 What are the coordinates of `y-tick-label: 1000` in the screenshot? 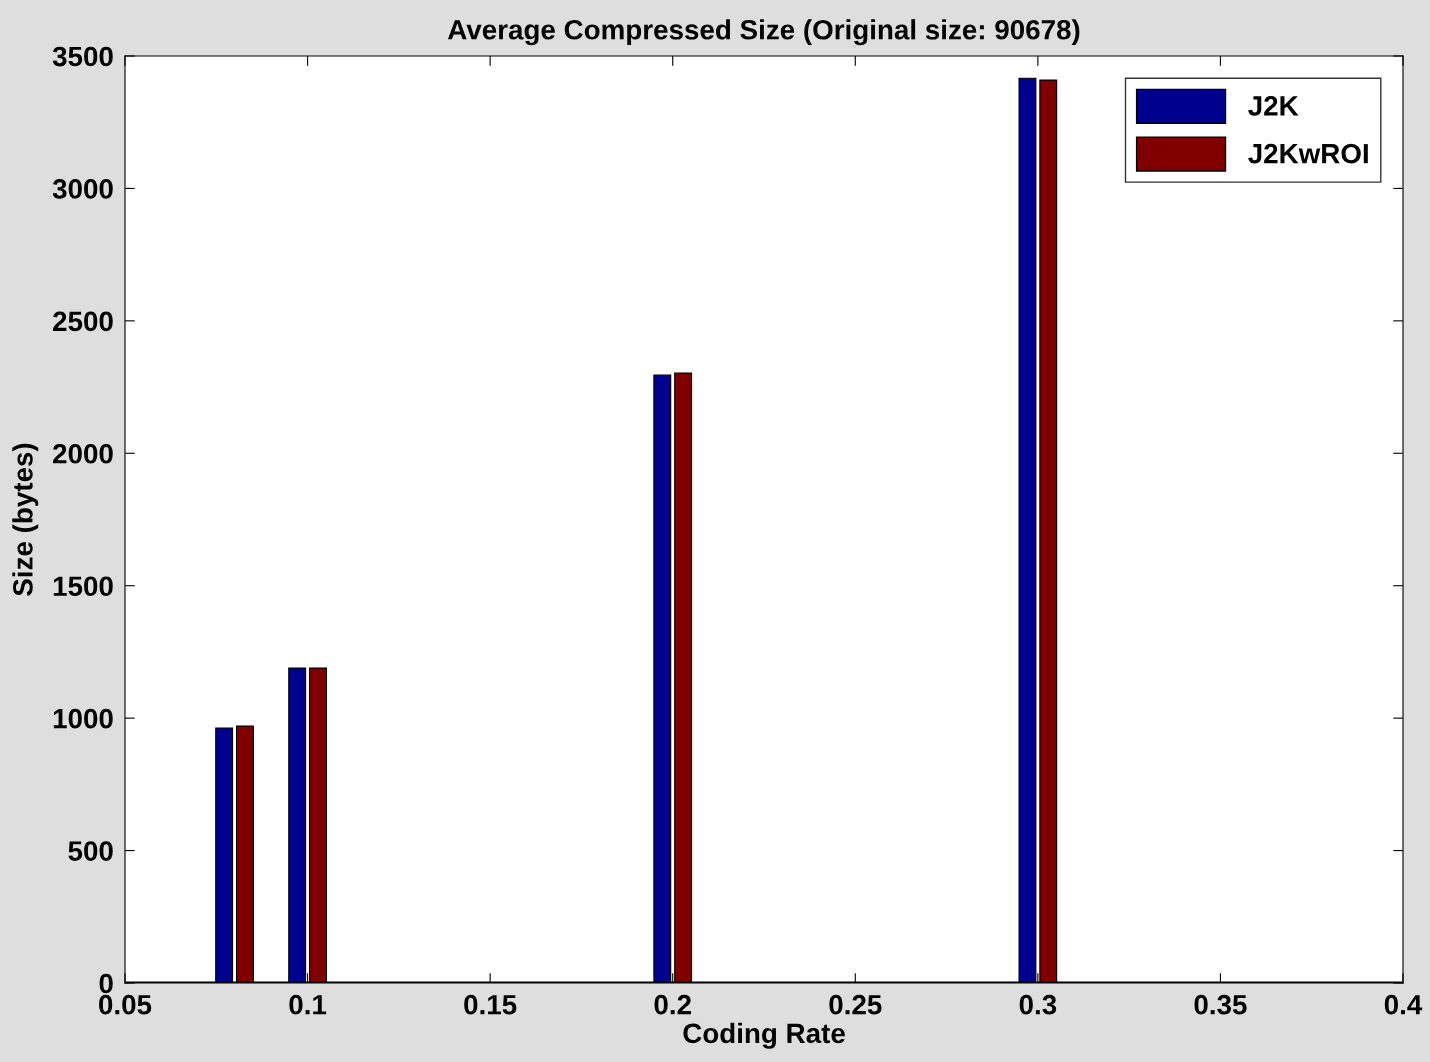 It's located at (83, 718).